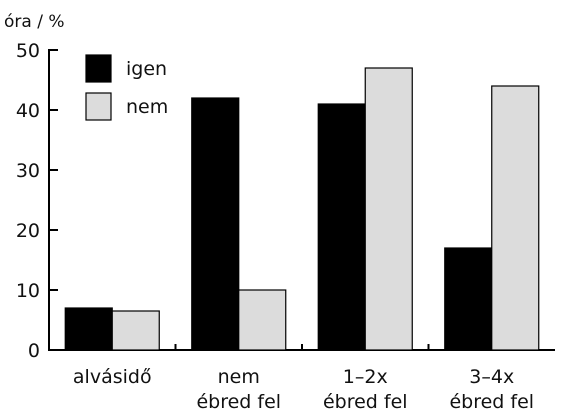 The height and width of the screenshot is (412, 570). What do you see at coordinates (239, 377) in the screenshot?
I see `x-category-label: nem` at bounding box center [239, 377].